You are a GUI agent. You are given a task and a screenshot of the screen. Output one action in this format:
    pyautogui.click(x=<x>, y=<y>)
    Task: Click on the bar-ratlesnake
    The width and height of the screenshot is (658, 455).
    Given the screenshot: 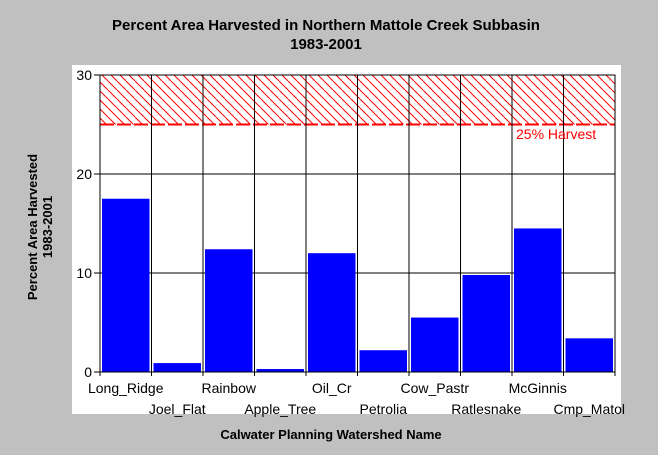 What is the action you would take?
    pyautogui.click(x=486, y=323)
    